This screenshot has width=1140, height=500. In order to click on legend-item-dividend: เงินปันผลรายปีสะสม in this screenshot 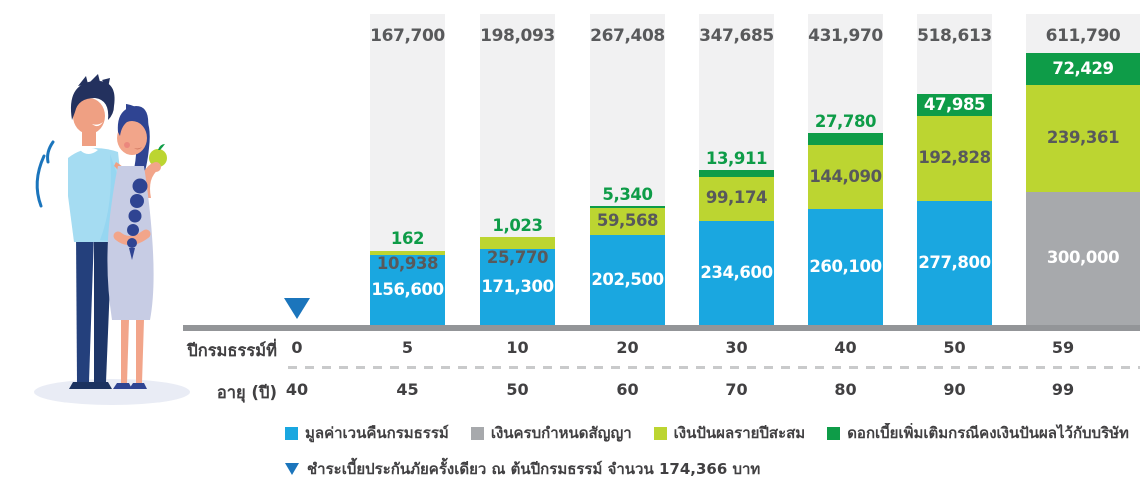, I will do `click(729, 433)`.